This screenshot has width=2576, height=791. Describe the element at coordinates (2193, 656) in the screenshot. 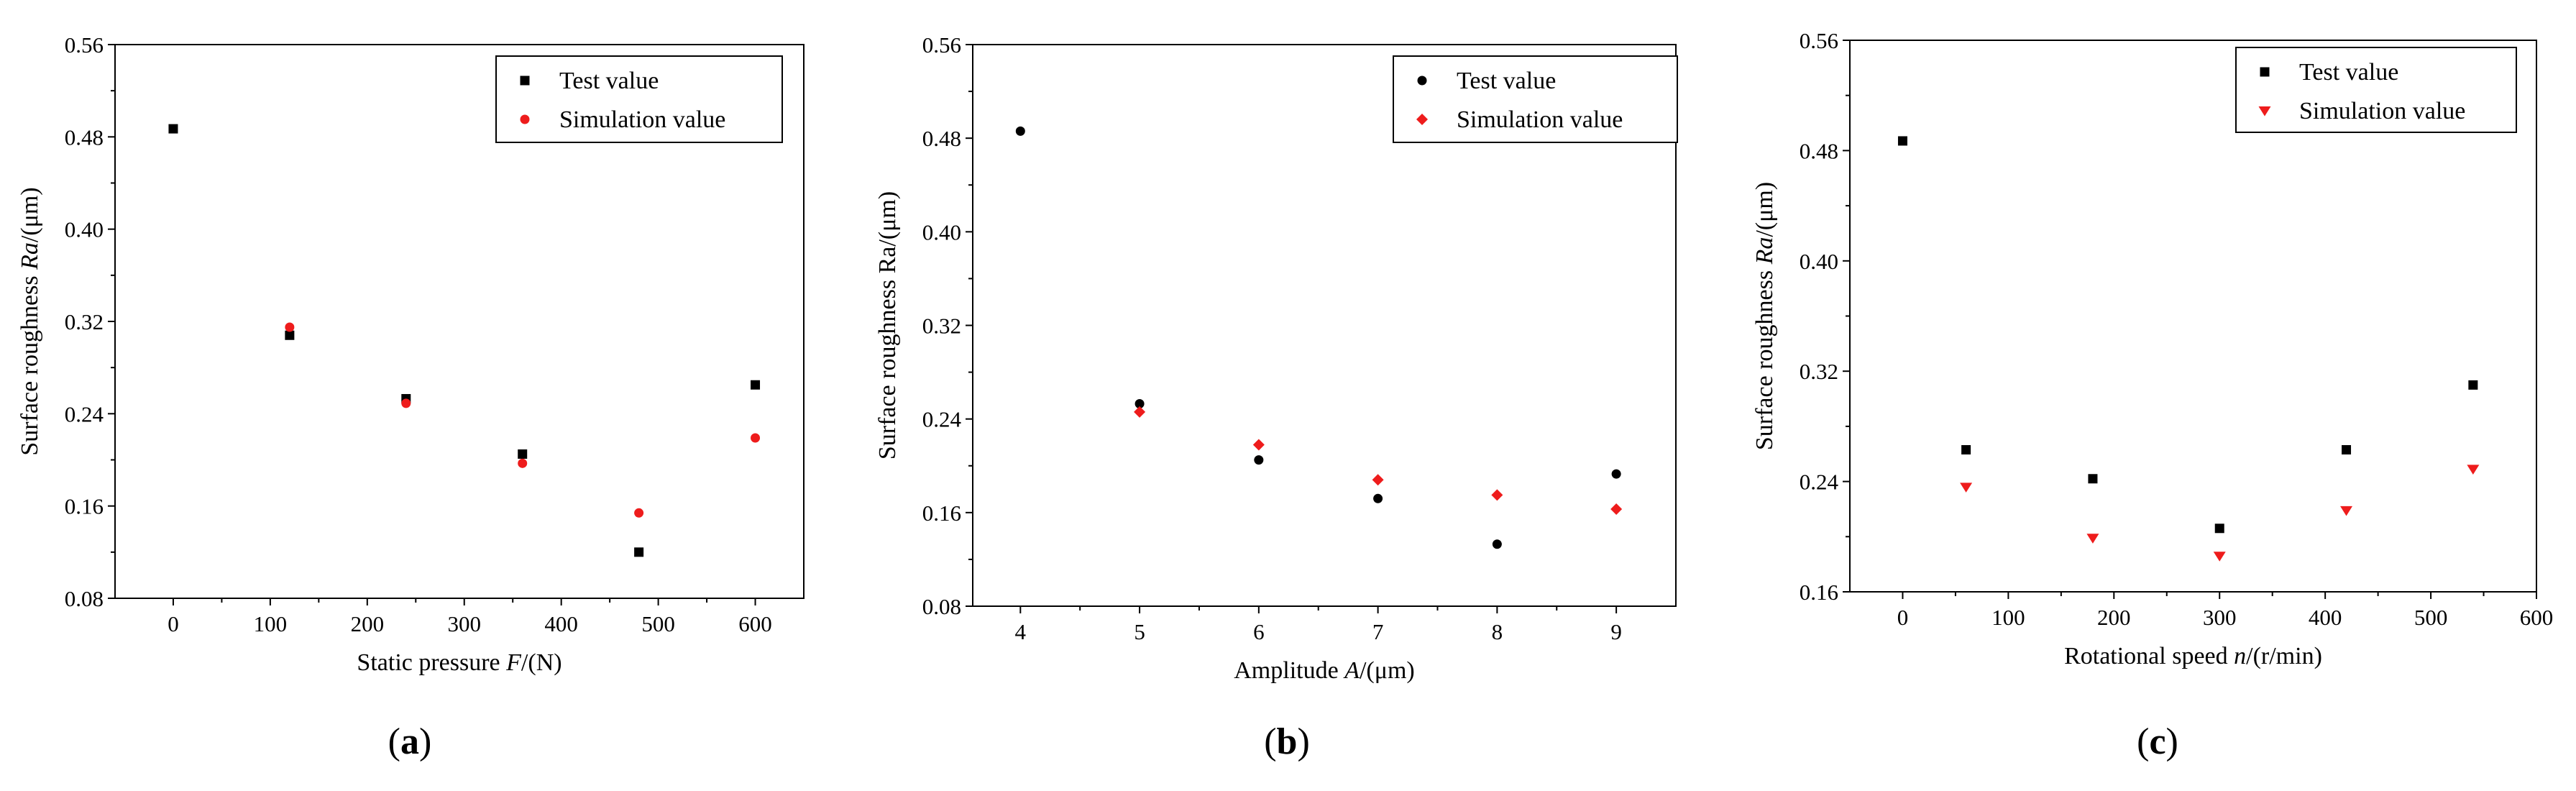

I see `x-axis-title: Rotational speed n/(r/min)` at that location.